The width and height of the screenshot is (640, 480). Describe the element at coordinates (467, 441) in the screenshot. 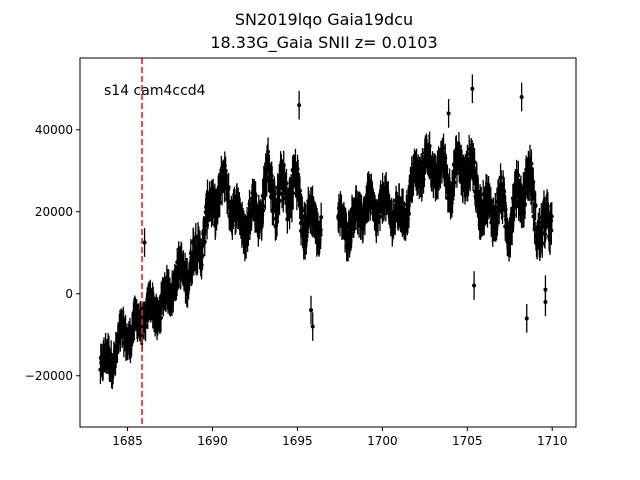

I see `x-tick-label: 1705` at that location.